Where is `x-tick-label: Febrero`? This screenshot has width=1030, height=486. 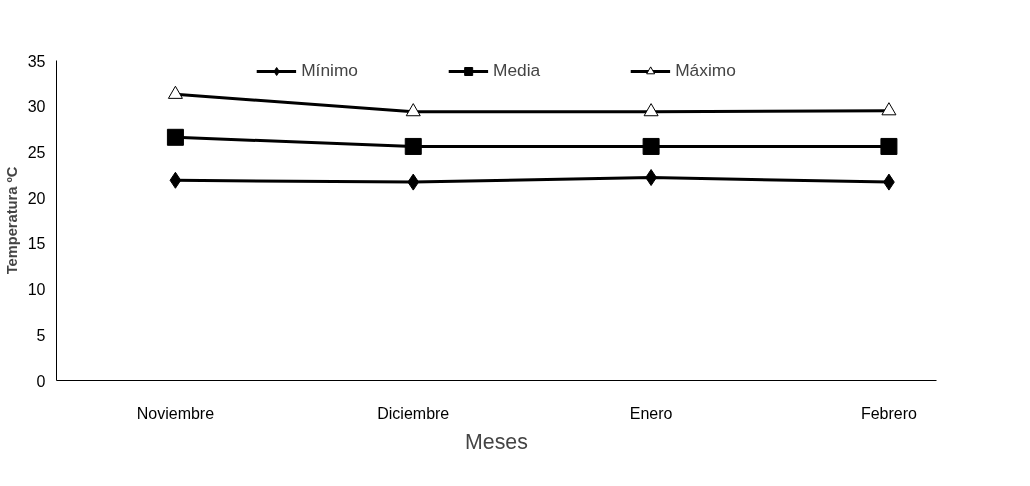 x-tick-label: Febrero is located at coordinates (889, 413).